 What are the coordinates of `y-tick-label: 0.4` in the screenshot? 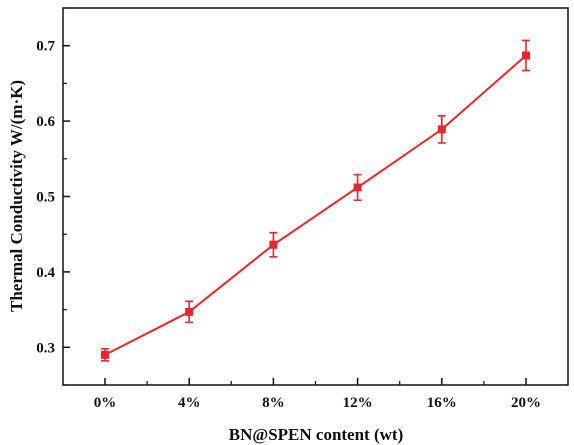 It's located at (45, 273).